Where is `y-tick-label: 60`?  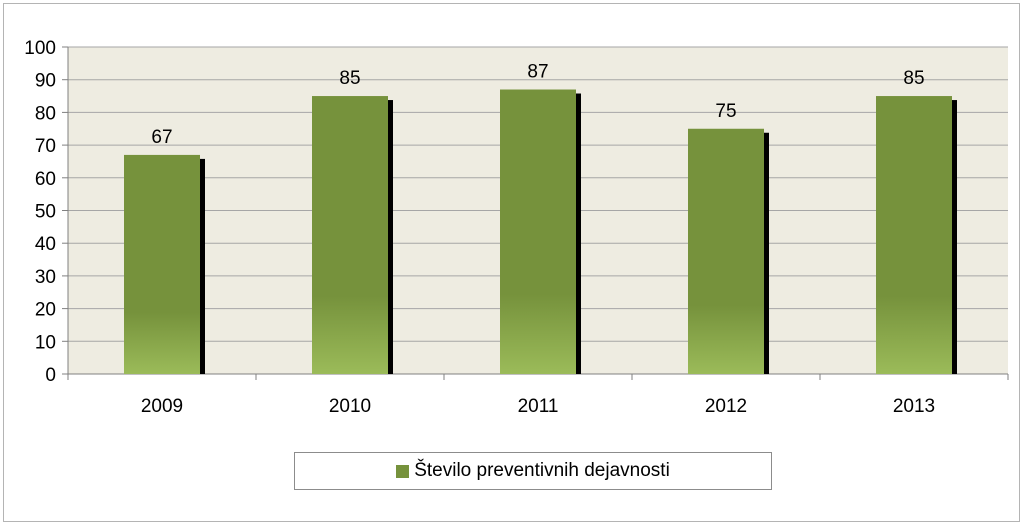 y-tick-label: 60 is located at coordinates (45, 179).